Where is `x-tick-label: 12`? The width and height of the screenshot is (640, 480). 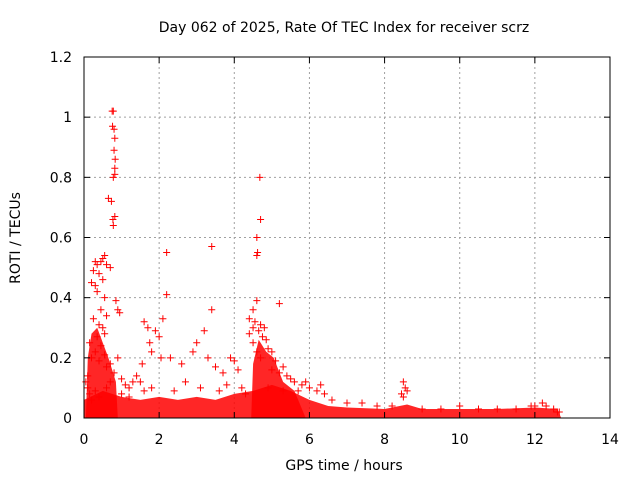 x-tick-label: 12 is located at coordinates (535, 440).